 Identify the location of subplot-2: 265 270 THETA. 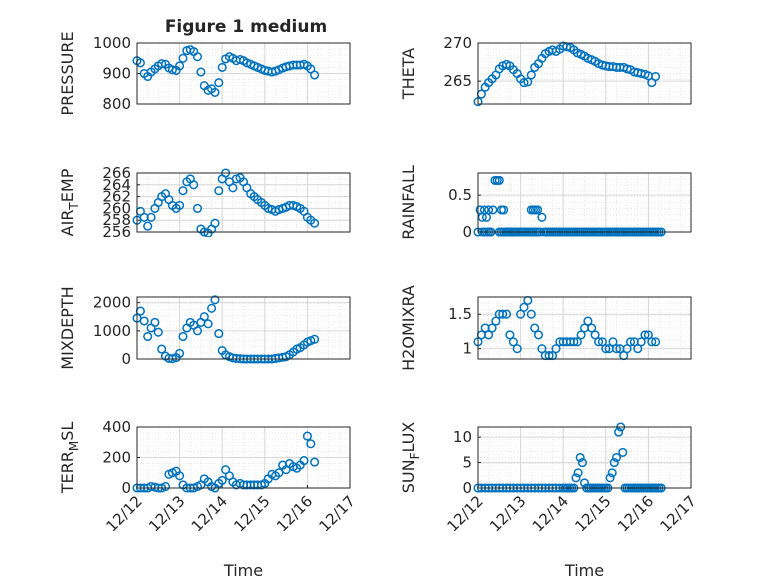
(545, 70).